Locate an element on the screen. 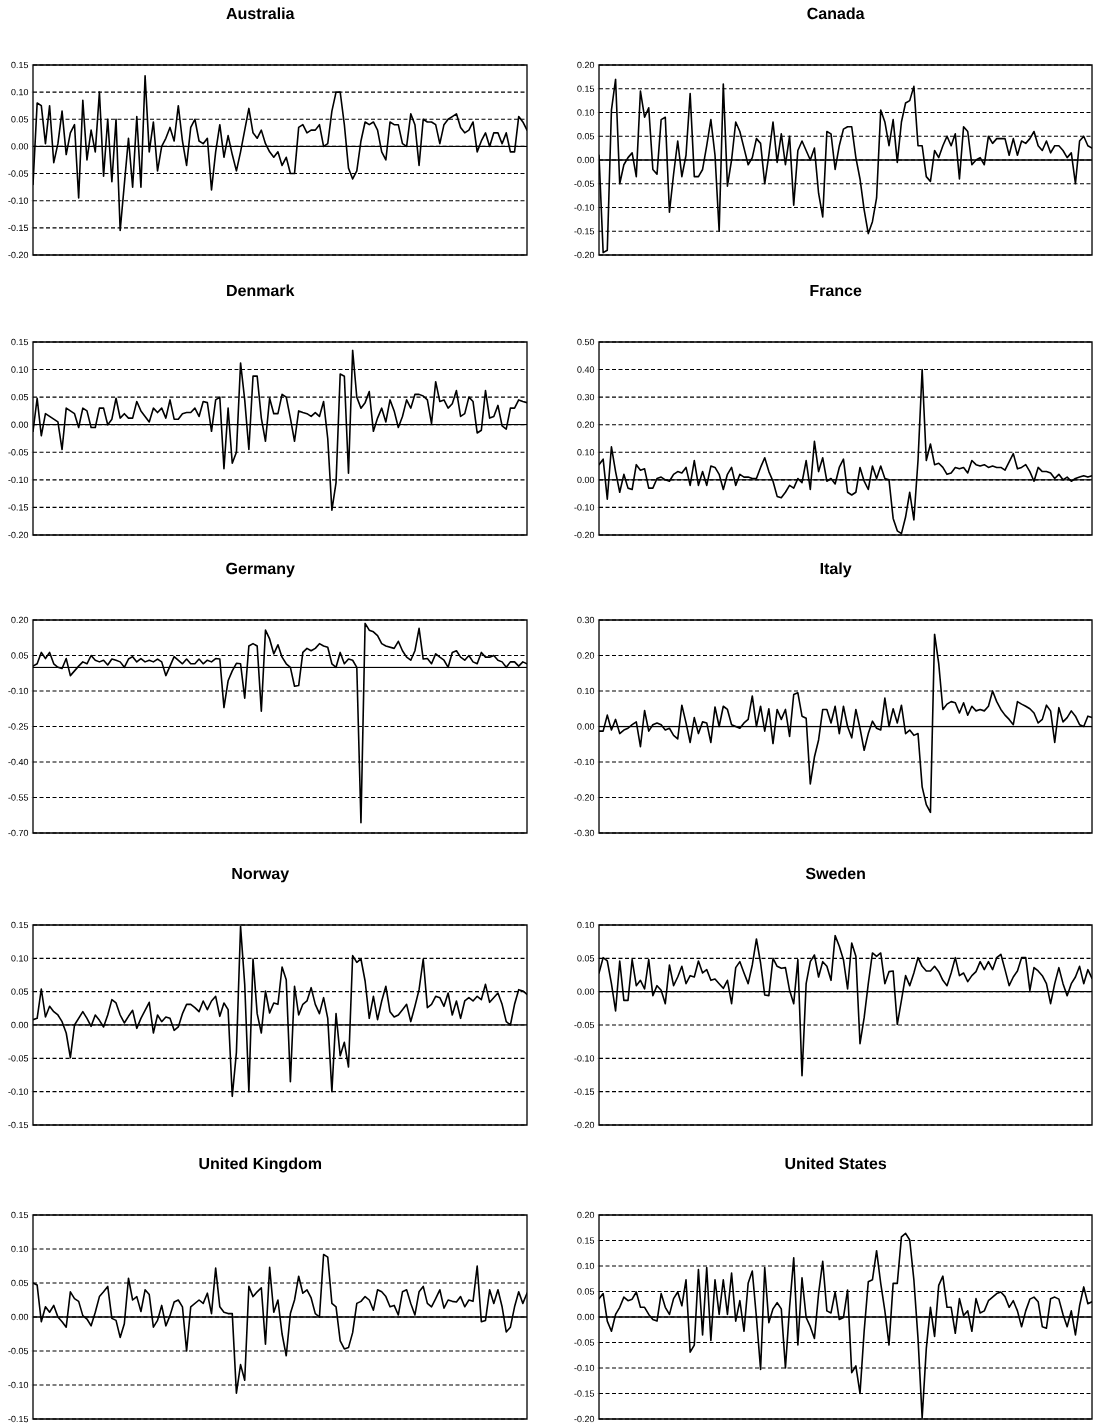 The height and width of the screenshot is (1427, 1095). y-tick-label: -0.55 is located at coordinates (18, 797).